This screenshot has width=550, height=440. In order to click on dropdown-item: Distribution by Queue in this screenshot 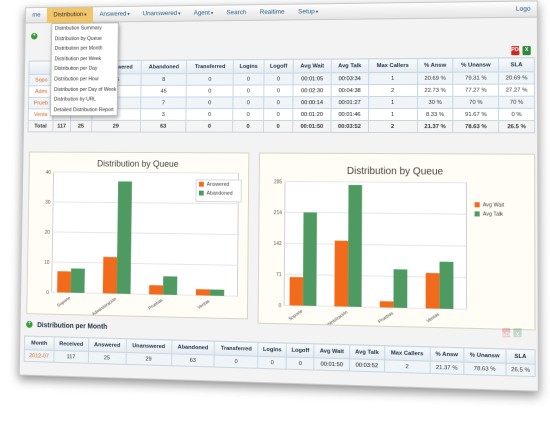, I will do `click(85, 39)`.